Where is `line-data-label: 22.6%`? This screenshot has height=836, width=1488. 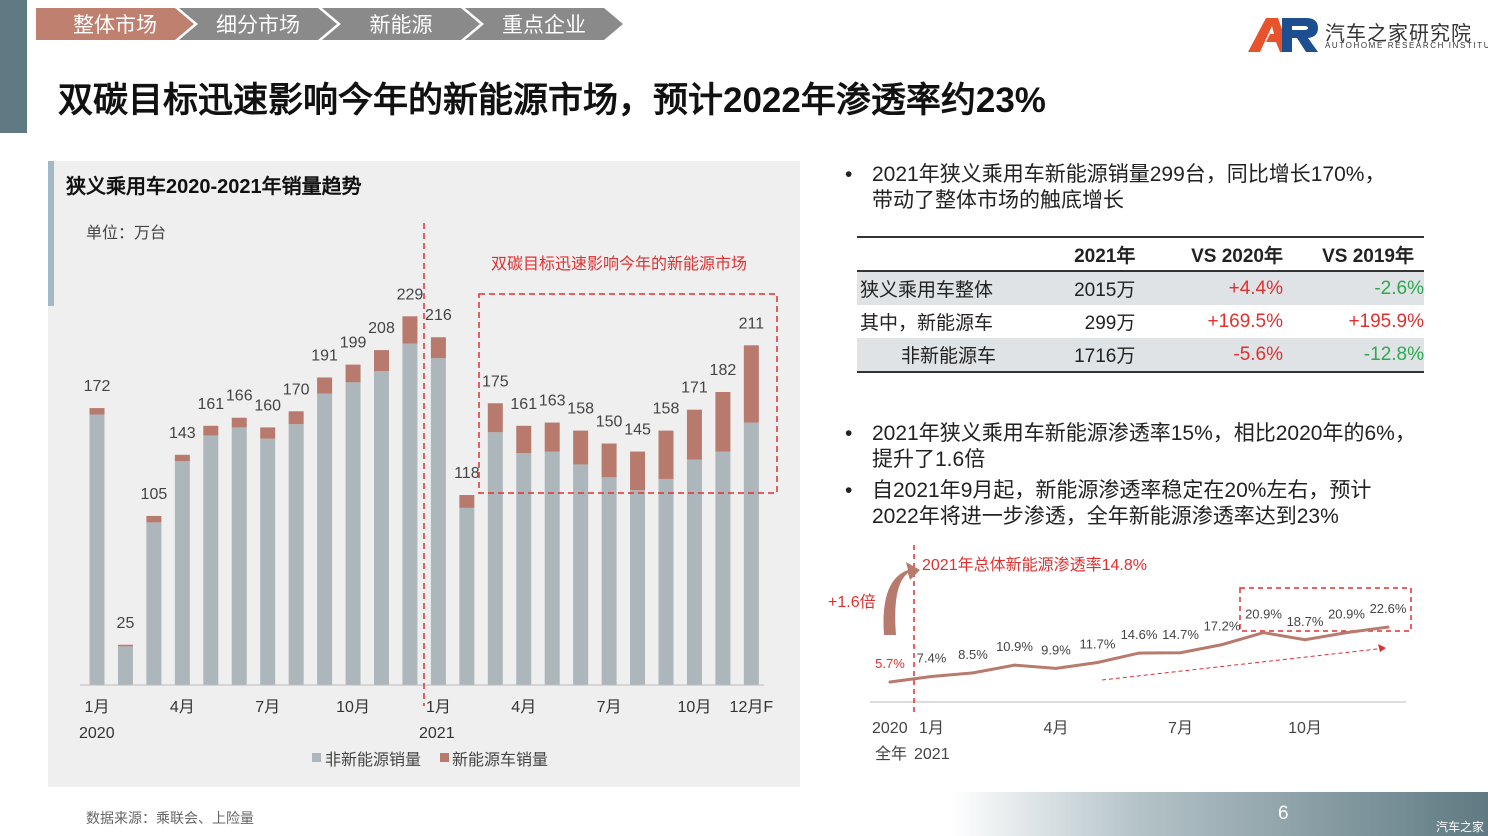 line-data-label: 22.6% is located at coordinates (1388, 608).